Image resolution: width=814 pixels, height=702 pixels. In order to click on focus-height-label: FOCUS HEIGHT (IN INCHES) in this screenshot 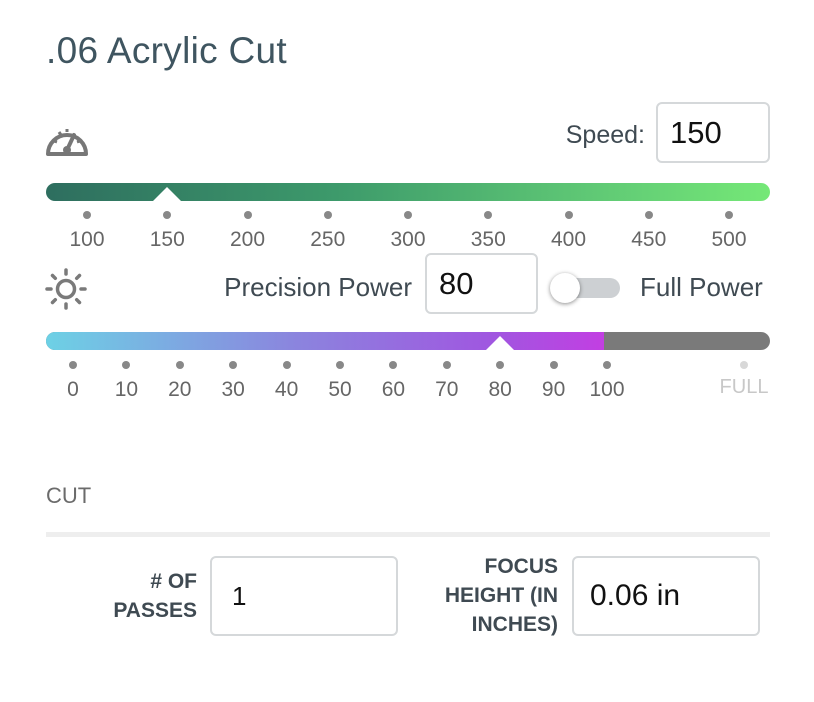, I will do `click(501, 595)`.